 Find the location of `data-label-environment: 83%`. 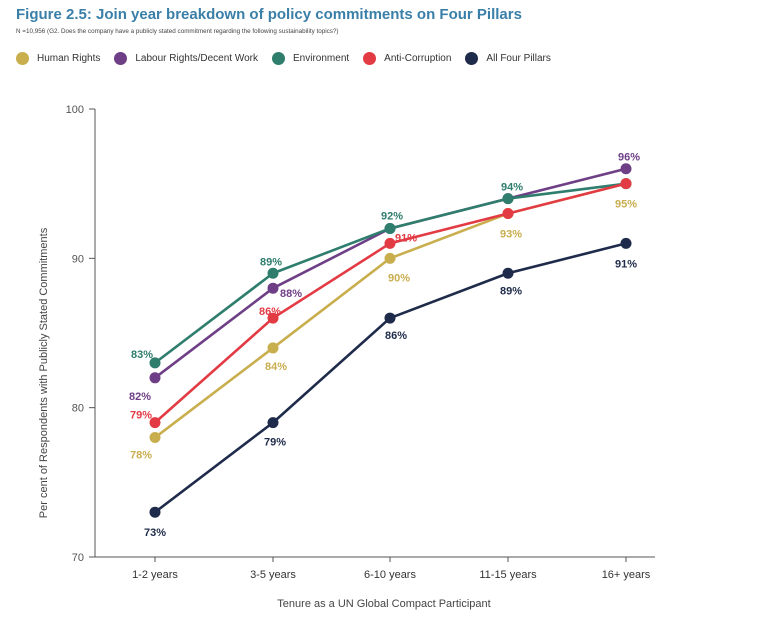

data-label-environment: 83% is located at coordinates (142, 355).